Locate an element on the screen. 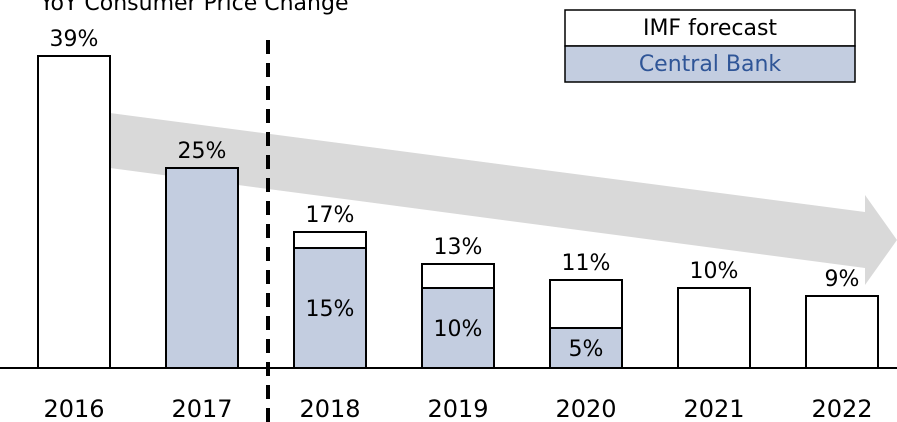 This screenshot has width=897, height=422. x-tick-label: 2022 is located at coordinates (841, 408).